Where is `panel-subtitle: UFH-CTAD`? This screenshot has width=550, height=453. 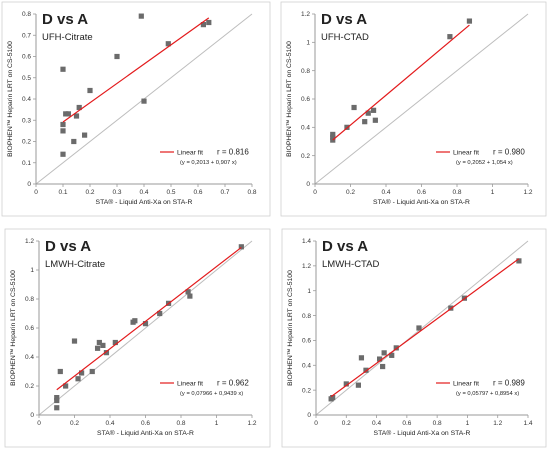 panel-subtitle: UFH-CTAD is located at coordinates (345, 37).